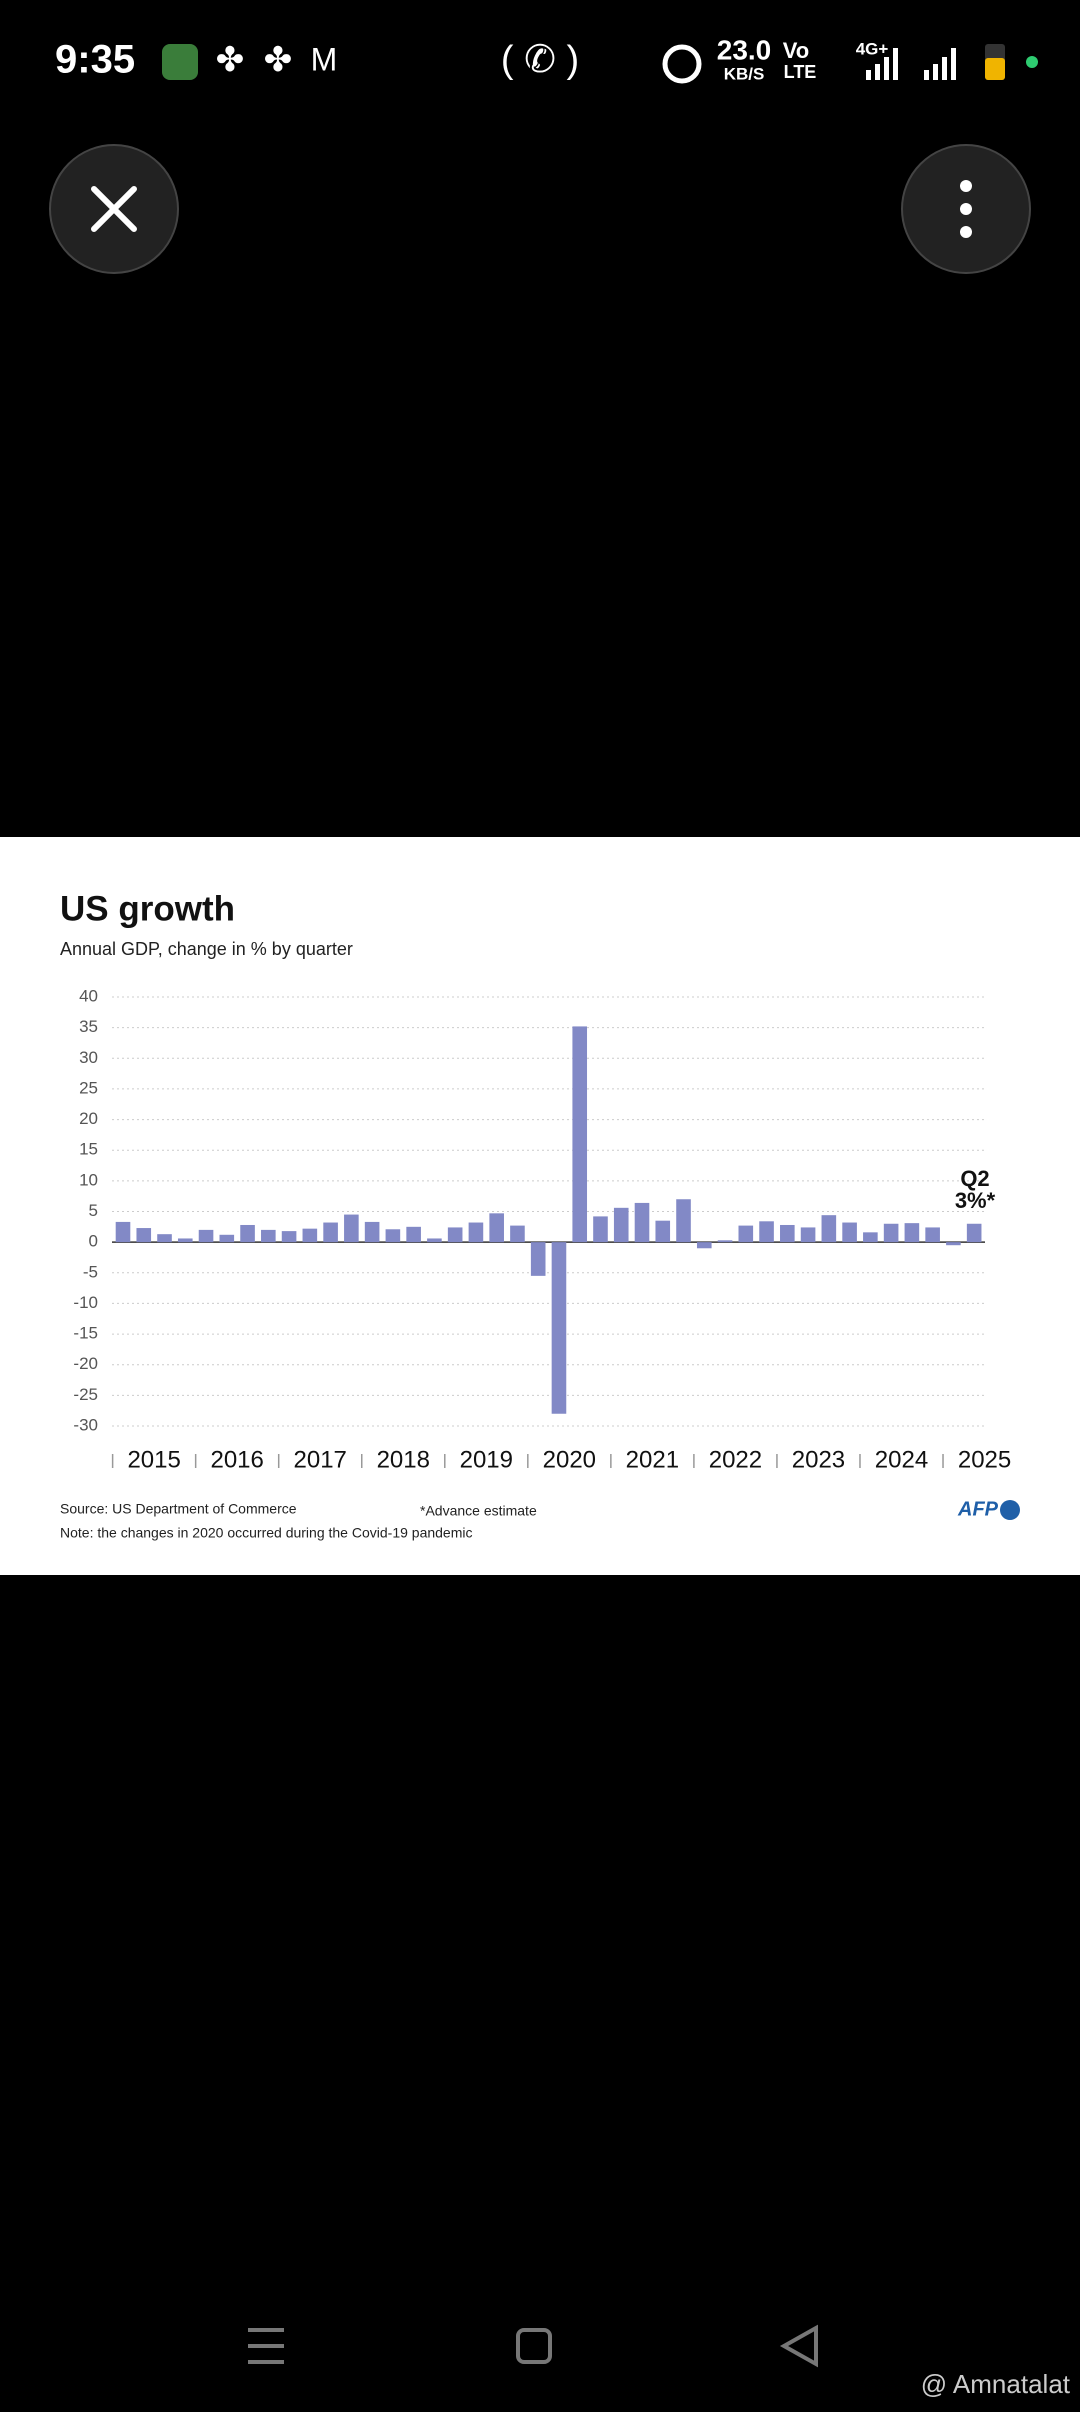  I want to click on y-tick-label: -15, so click(85, 1333).